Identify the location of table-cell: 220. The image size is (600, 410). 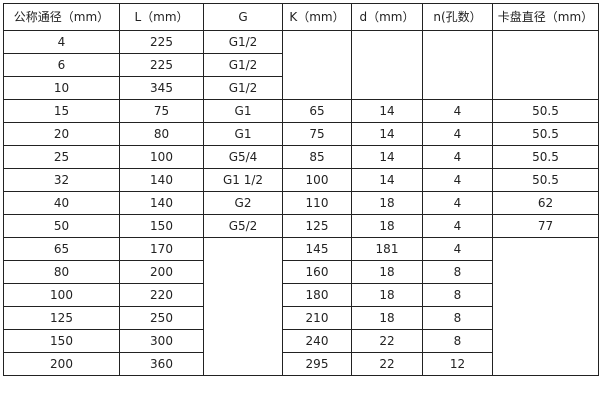
(161, 295).